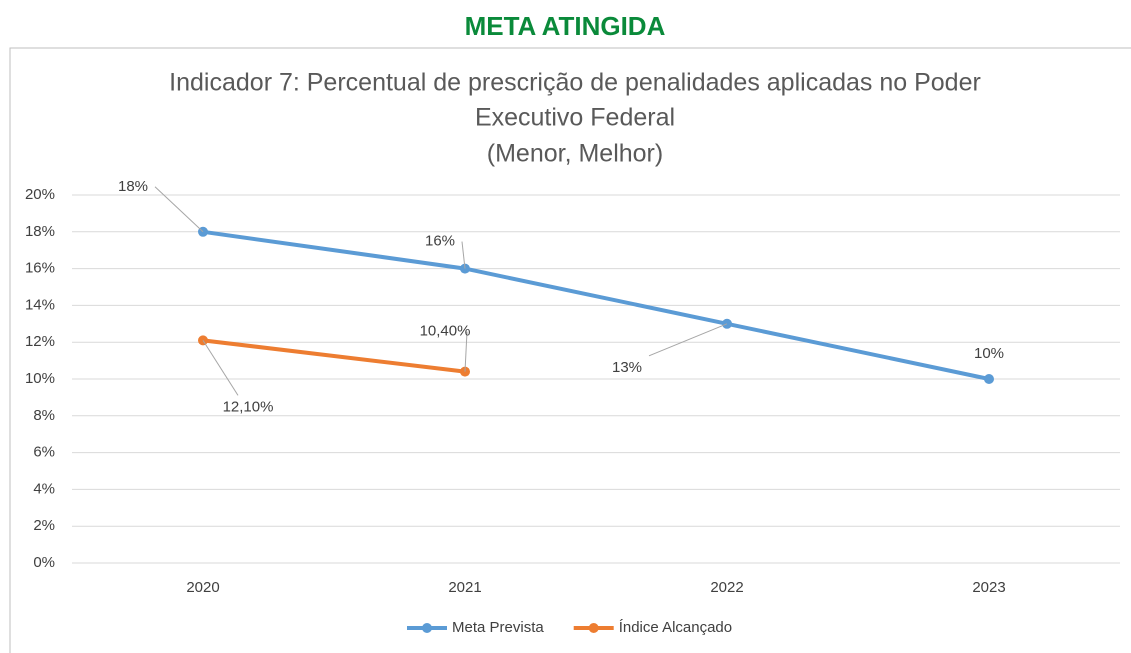 Image resolution: width=1131 pixels, height=653 pixels. Describe the element at coordinates (726, 587) in the screenshot. I see `x-tick-label: 2022` at that location.